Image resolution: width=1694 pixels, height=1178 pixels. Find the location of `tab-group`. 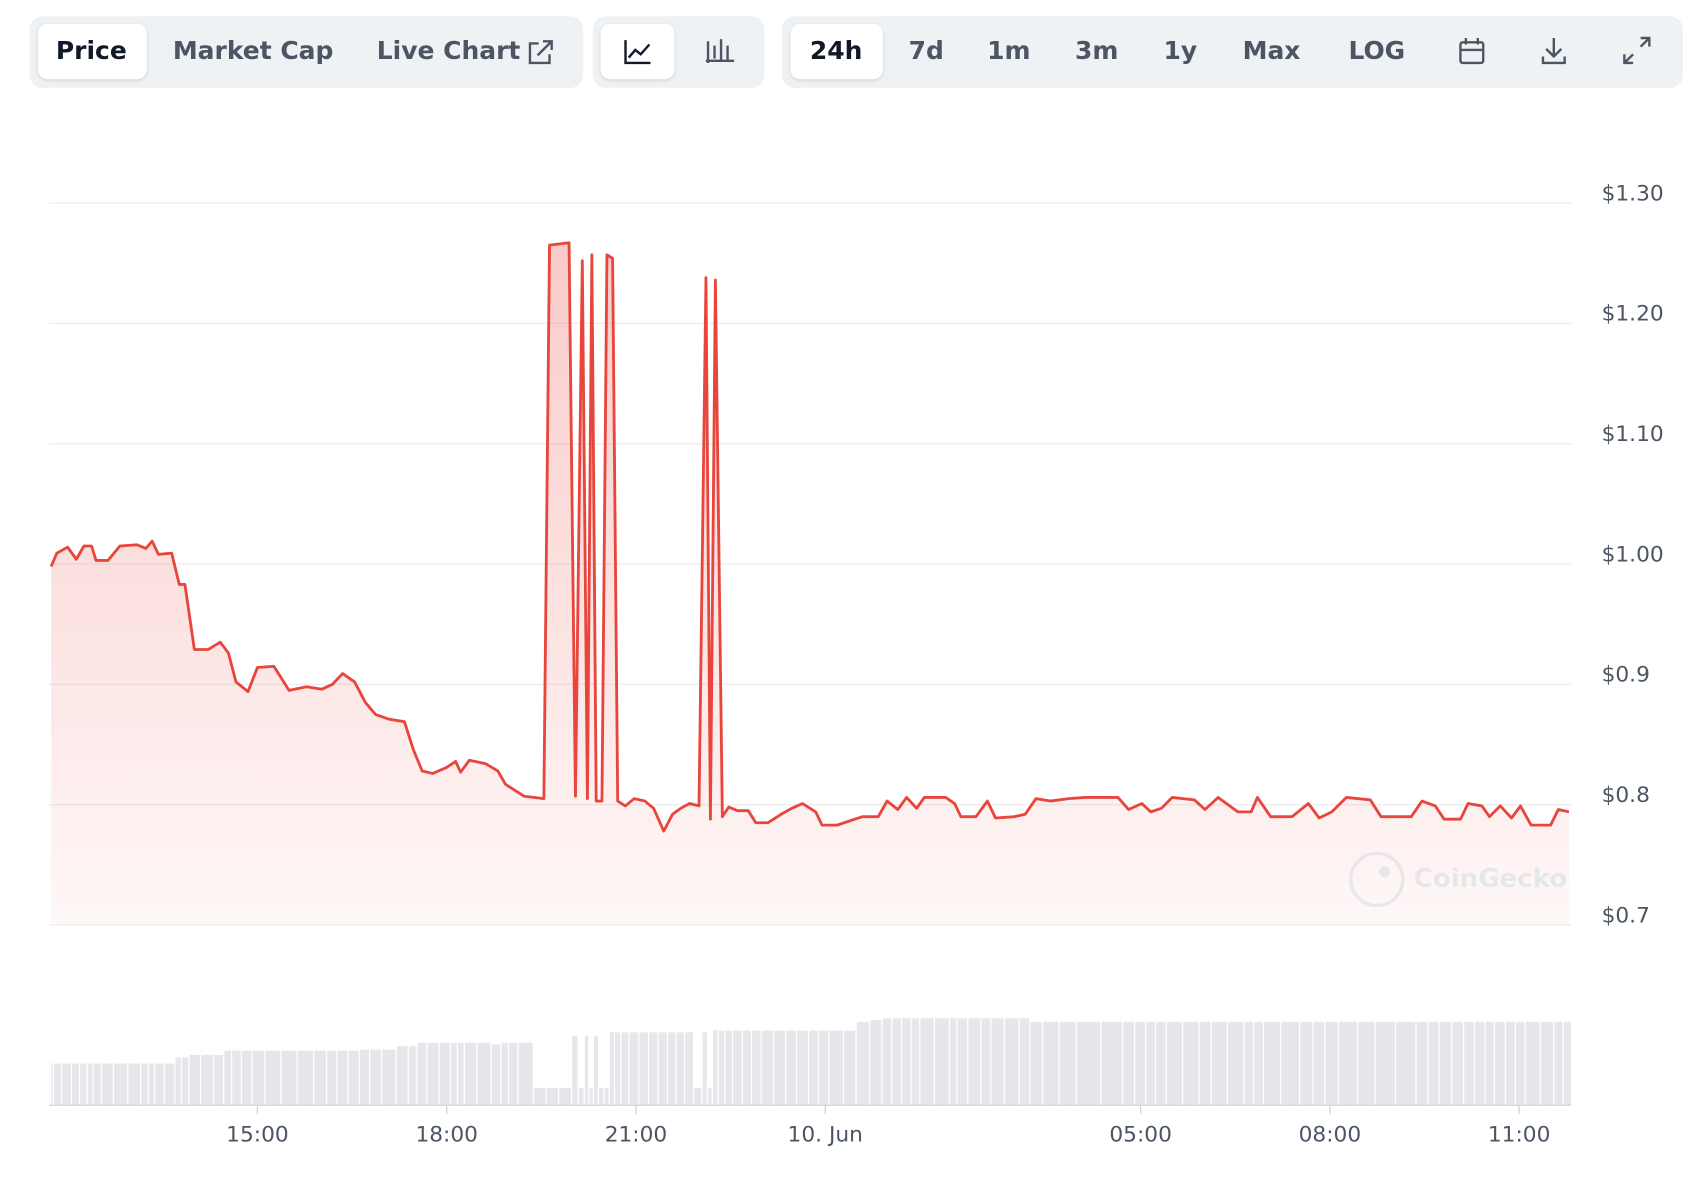

tab-group is located at coordinates (306, 52).